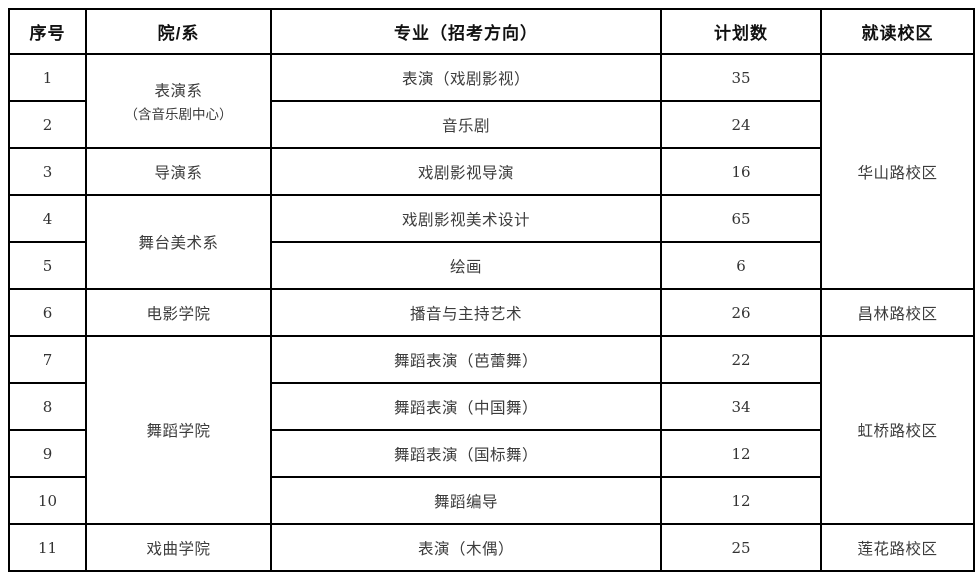 Image resolution: width=980 pixels, height=581 pixels. What do you see at coordinates (178, 171) in the screenshot?
I see `cell-dept: 导演系` at bounding box center [178, 171].